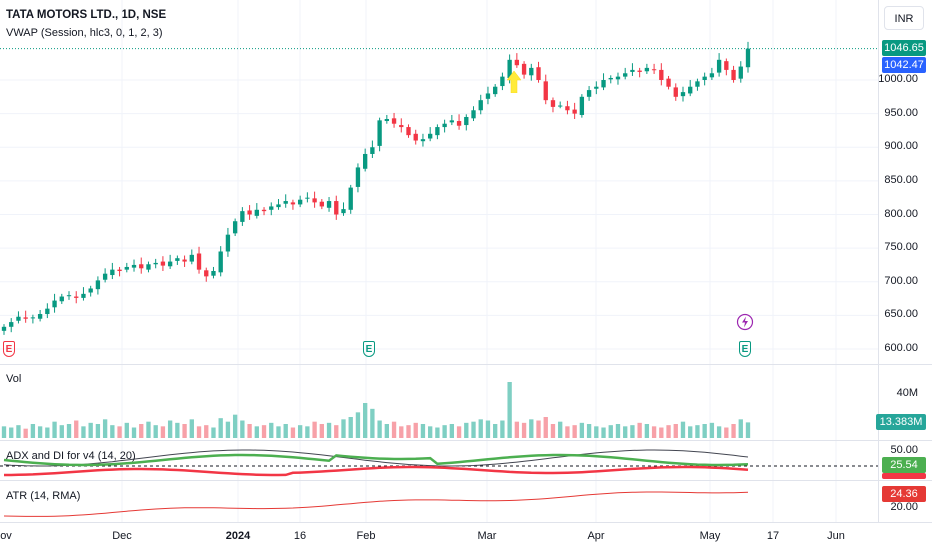 The image size is (932, 550). What do you see at coordinates (466, 522) in the screenshot?
I see `time-axis-divider` at bounding box center [466, 522].